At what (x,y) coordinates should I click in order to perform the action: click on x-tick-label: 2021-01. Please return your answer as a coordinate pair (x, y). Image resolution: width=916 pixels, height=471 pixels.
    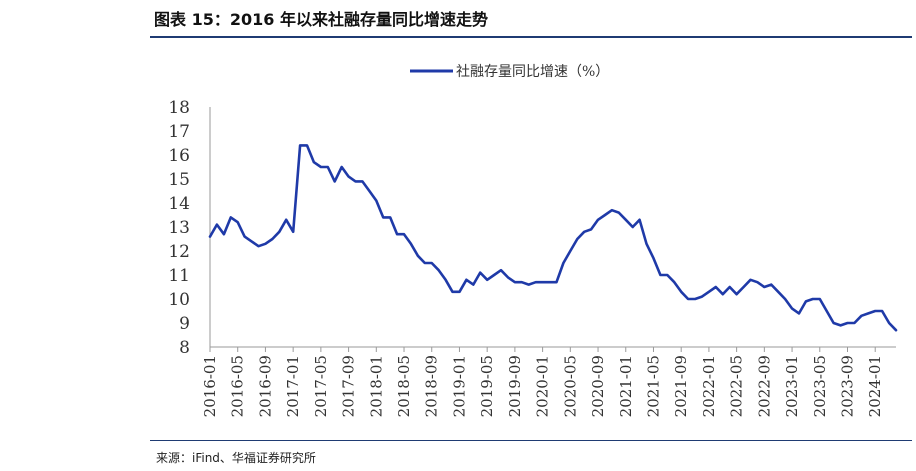
    Looking at the image, I should click on (626, 386).